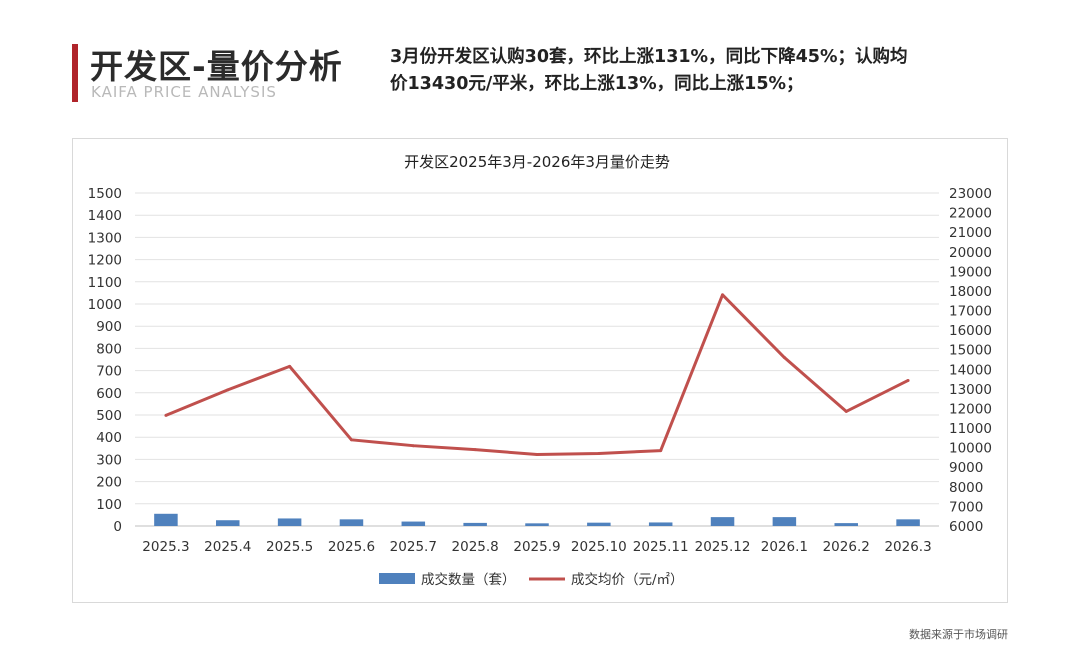 The width and height of the screenshot is (1080, 658). What do you see at coordinates (105, 283) in the screenshot?
I see `y-left-tick-label: 1100` at bounding box center [105, 283].